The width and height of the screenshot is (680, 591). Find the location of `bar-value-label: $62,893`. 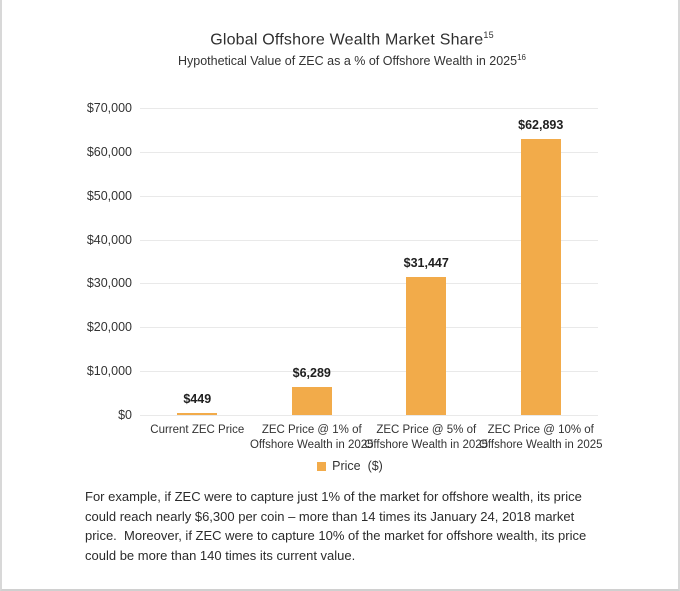

bar-value-label: $62,893 is located at coordinates (541, 125).